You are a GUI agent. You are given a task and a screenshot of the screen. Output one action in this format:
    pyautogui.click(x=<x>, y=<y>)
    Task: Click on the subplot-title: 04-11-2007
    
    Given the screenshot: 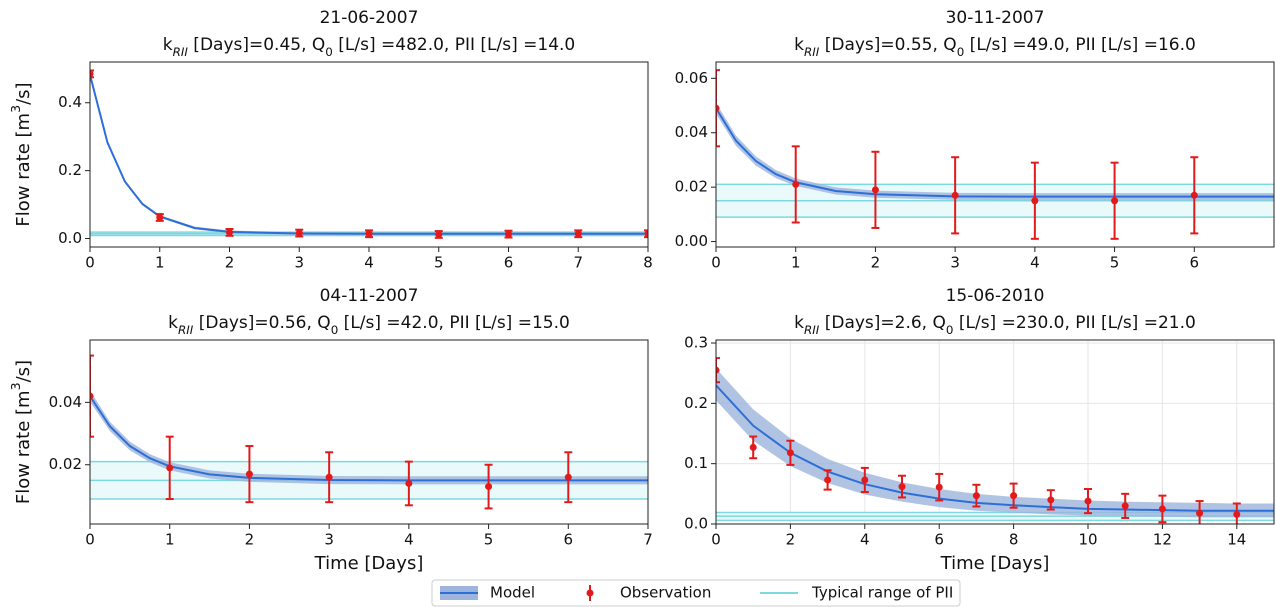 What is the action you would take?
    pyautogui.click(x=369, y=296)
    